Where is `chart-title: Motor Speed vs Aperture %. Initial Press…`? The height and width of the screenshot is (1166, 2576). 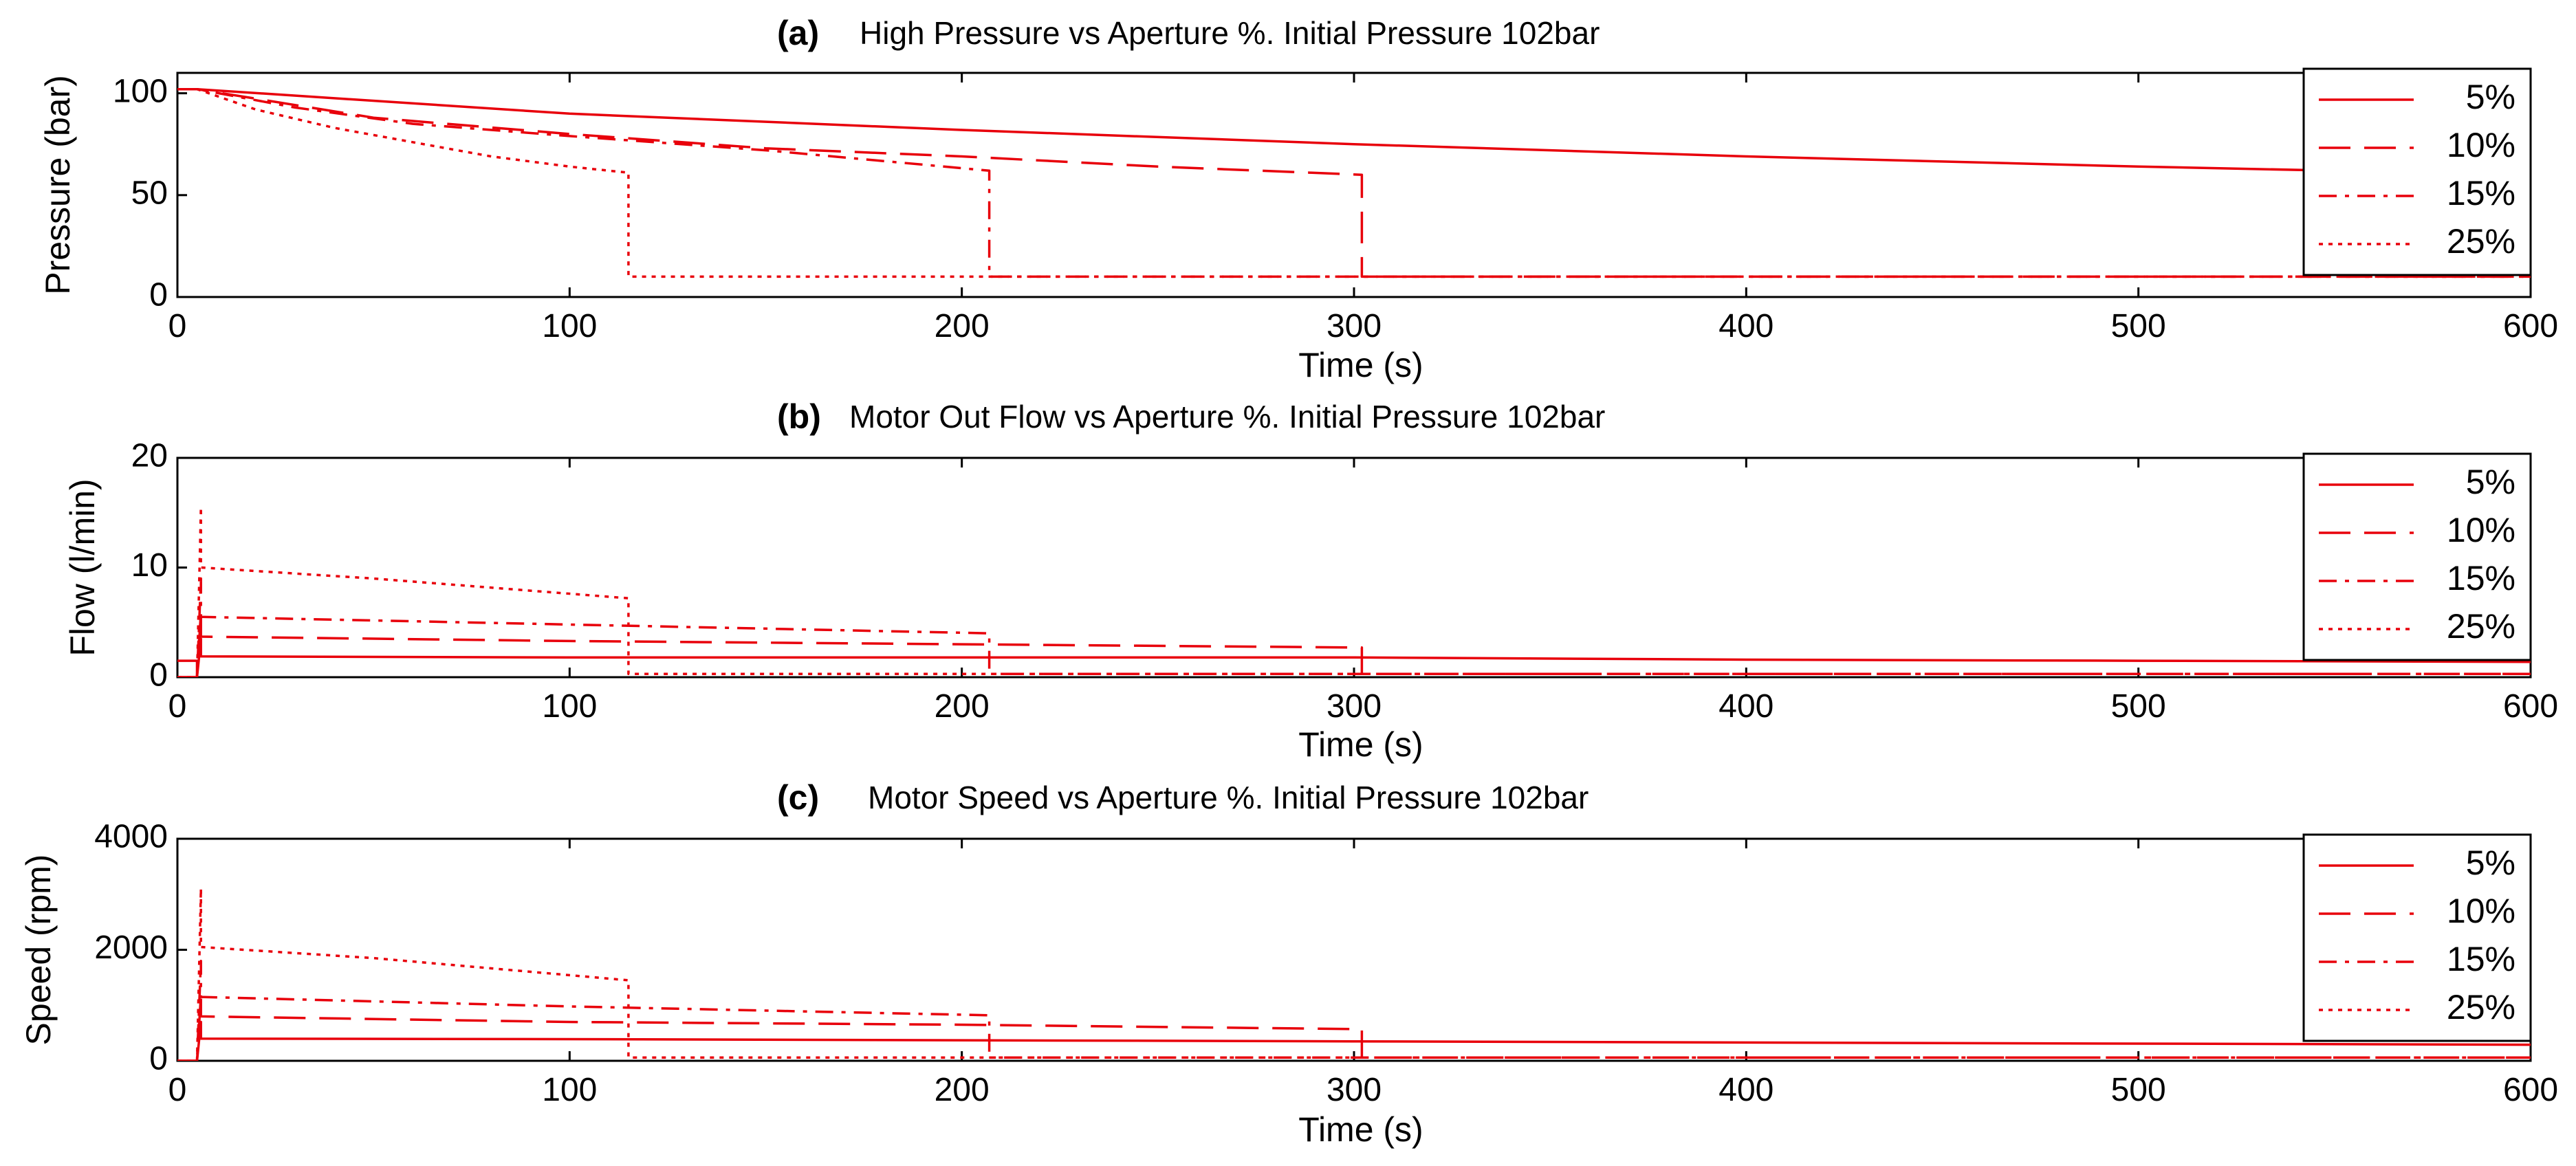
chart-title: Motor Speed vs Aperture %. Initial Press… is located at coordinates (1228, 797).